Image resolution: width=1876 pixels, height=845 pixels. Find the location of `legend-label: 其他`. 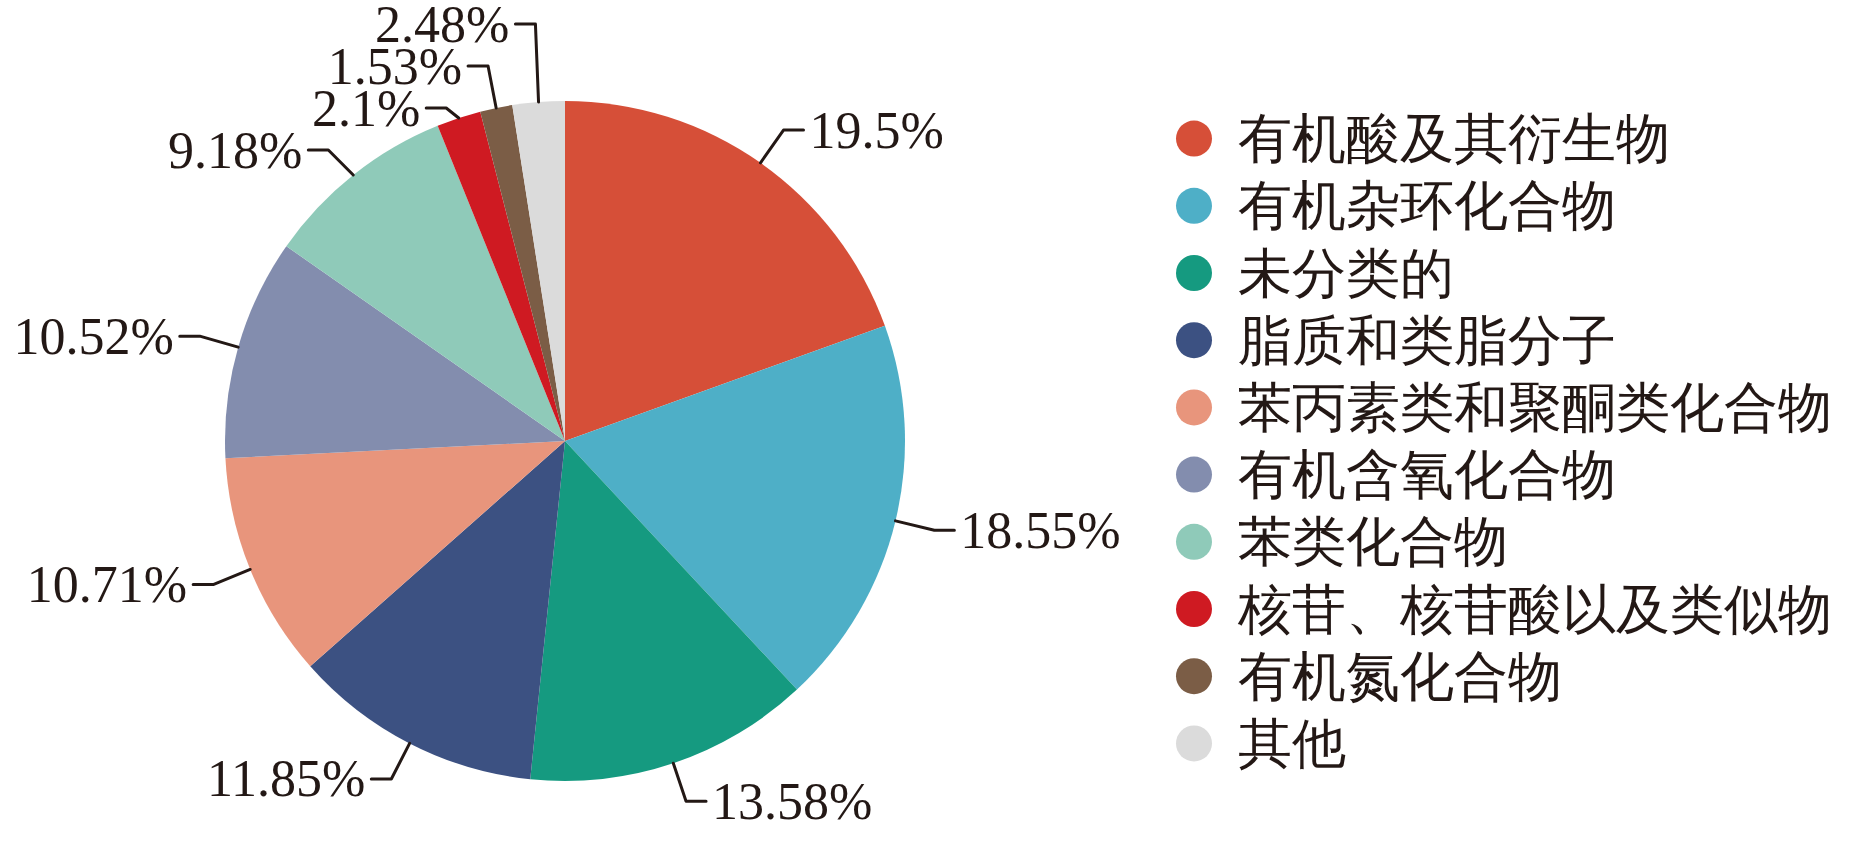

legend-label: 其他 is located at coordinates (1292, 743).